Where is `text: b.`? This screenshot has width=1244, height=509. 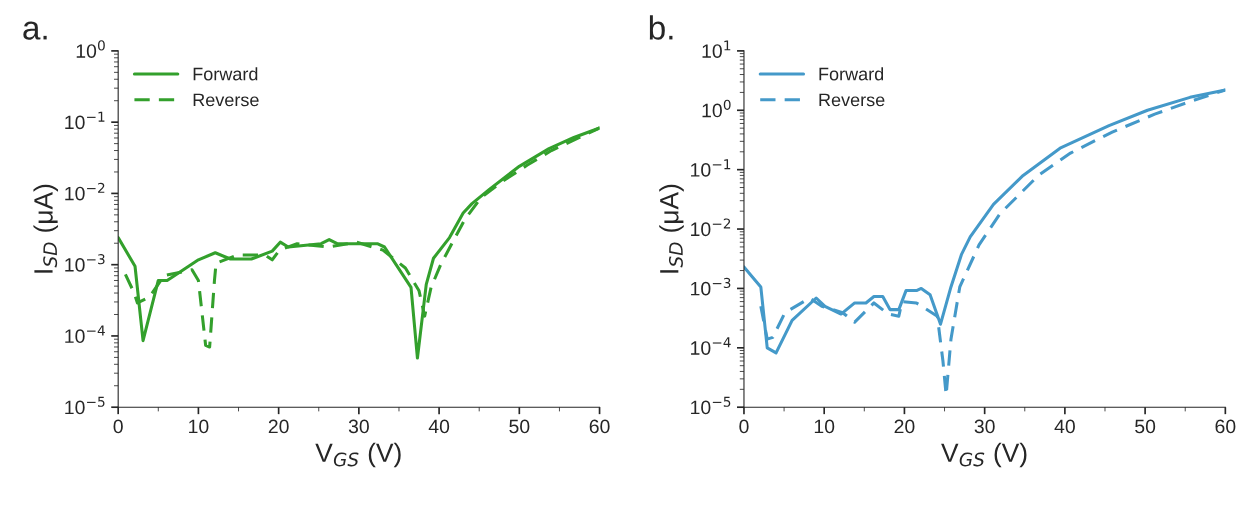
text: b. is located at coordinates (661, 27).